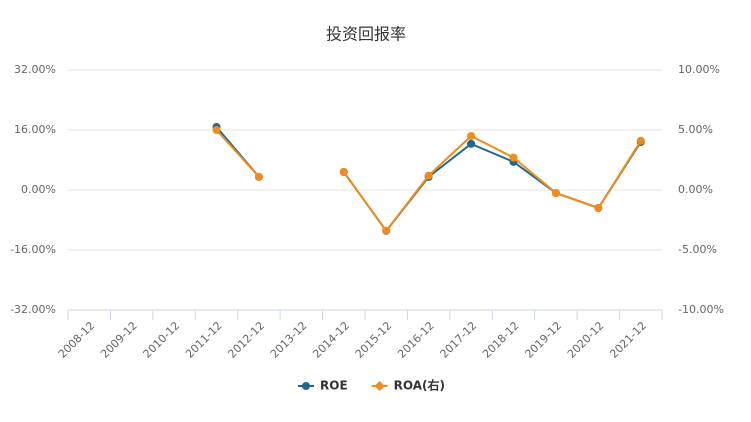 Image resolution: width=751 pixels, height=422 pixels. I want to click on y2-tick-label: 10.00%, so click(699, 69).